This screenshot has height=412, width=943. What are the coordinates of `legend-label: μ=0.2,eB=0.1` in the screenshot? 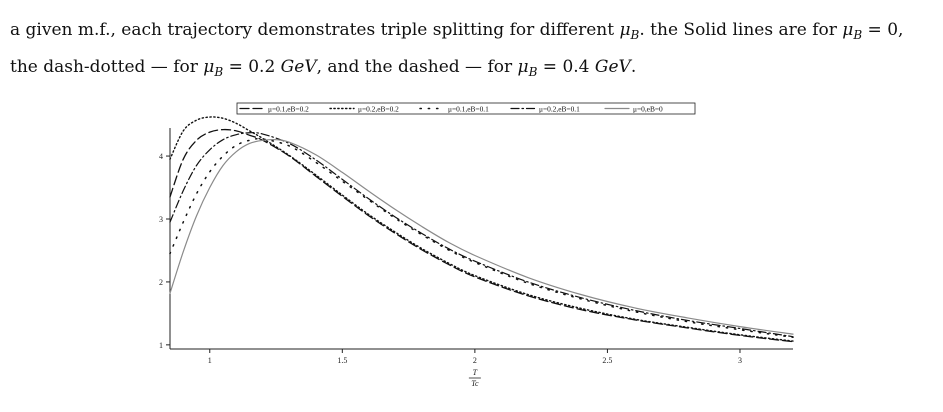 It's located at (559, 109).